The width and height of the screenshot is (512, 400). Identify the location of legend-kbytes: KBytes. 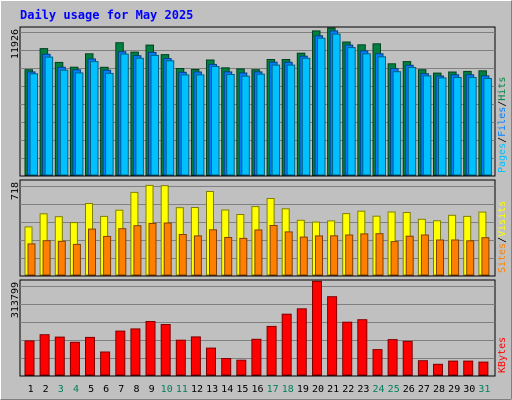
(502, 355).